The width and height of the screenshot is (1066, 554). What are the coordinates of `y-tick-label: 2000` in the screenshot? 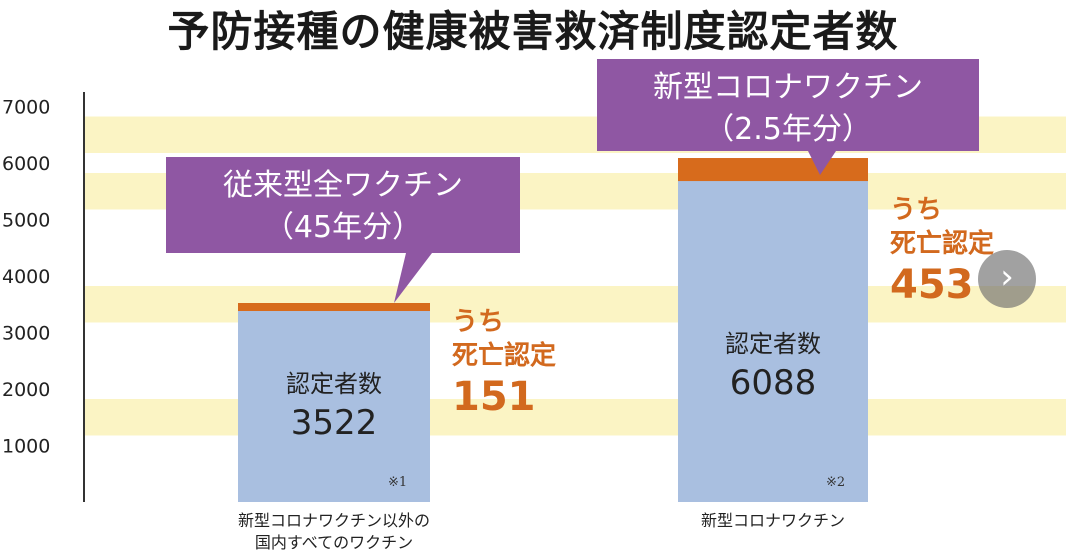 It's located at (26, 390).